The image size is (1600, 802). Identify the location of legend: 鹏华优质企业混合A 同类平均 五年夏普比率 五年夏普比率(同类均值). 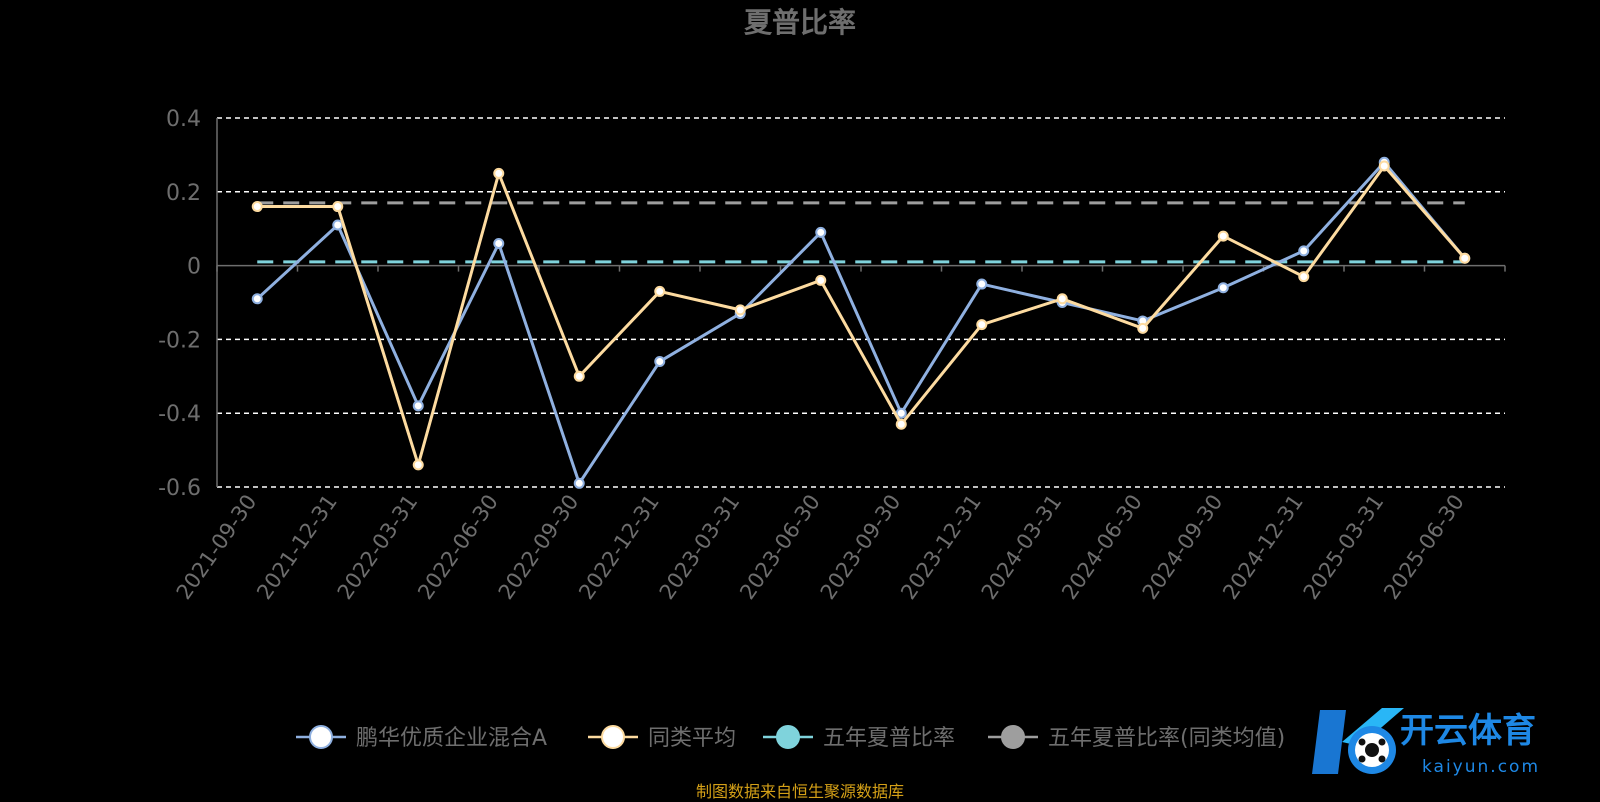
(790, 738).